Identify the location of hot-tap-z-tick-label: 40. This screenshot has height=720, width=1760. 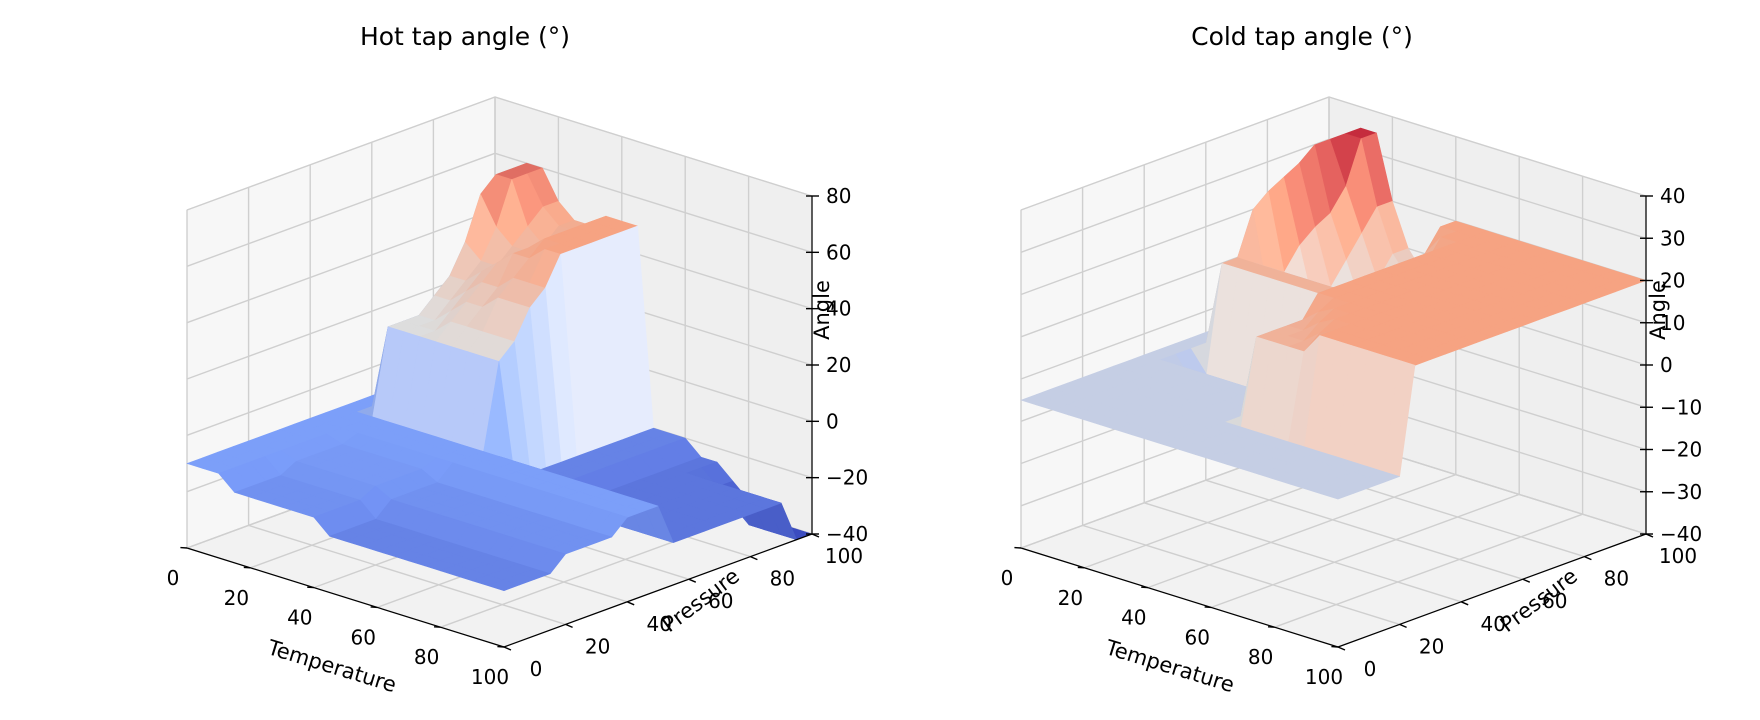
(838, 309).